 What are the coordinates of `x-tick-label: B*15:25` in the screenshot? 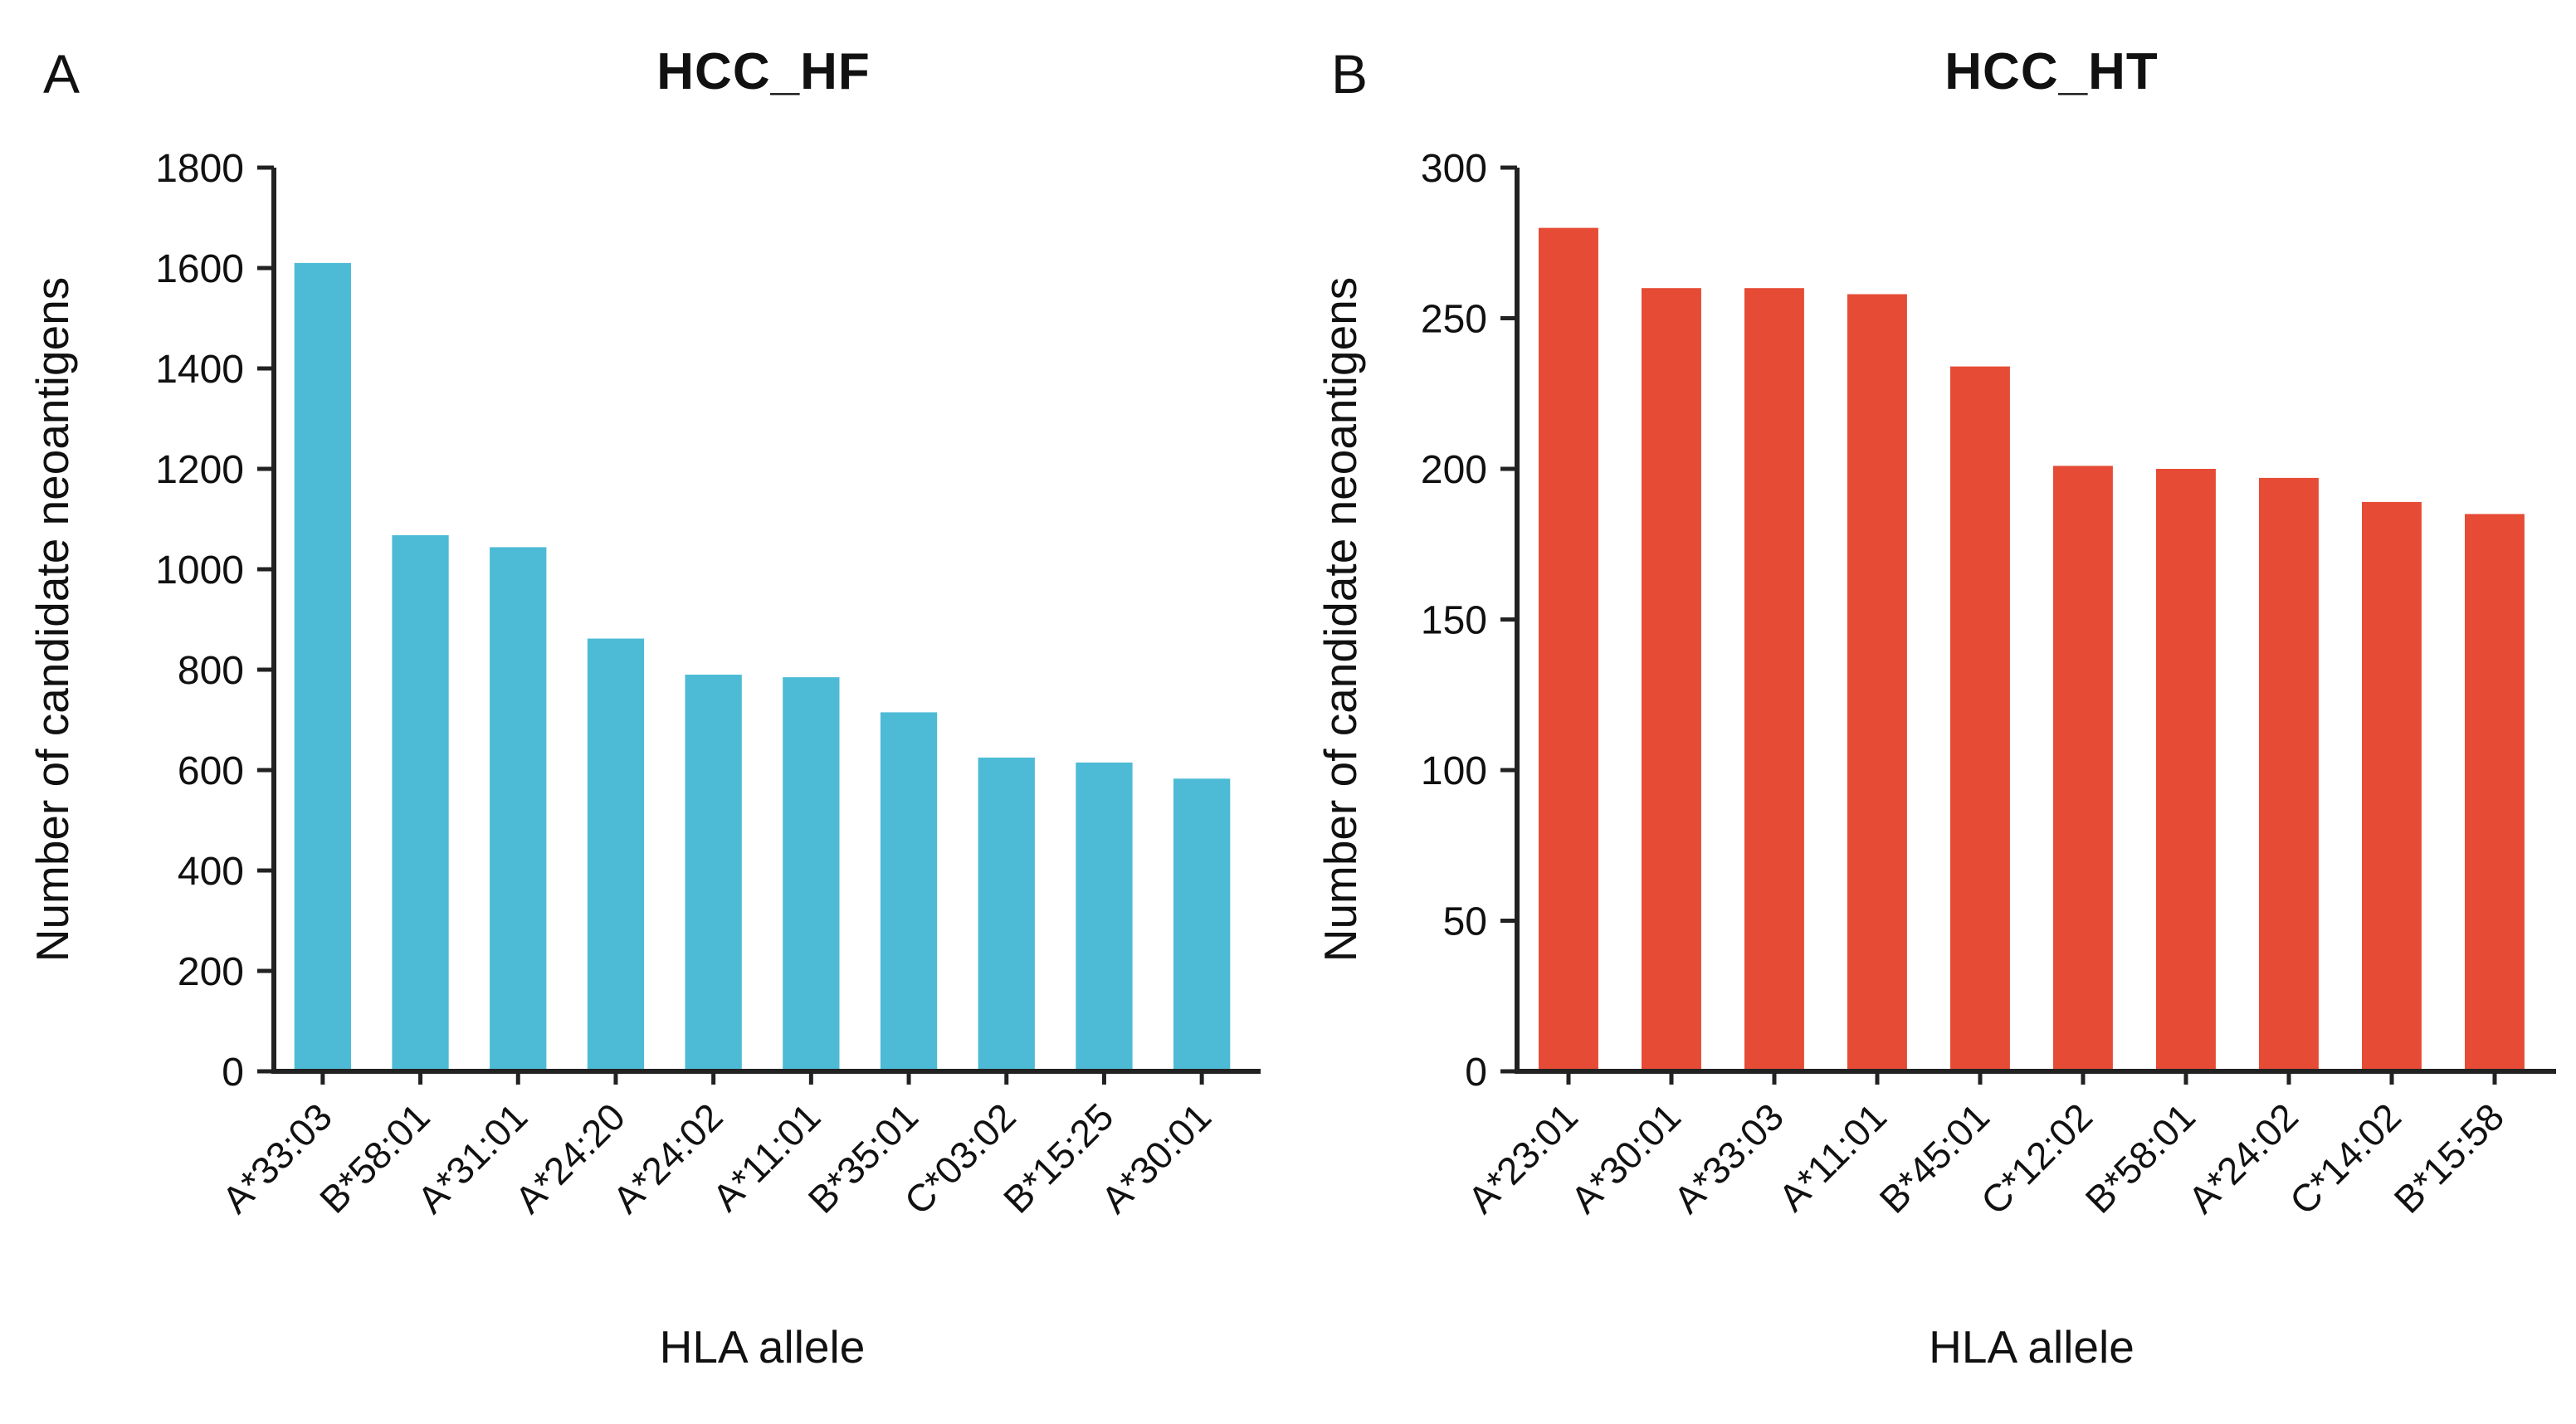 It's located at (1059, 1158).